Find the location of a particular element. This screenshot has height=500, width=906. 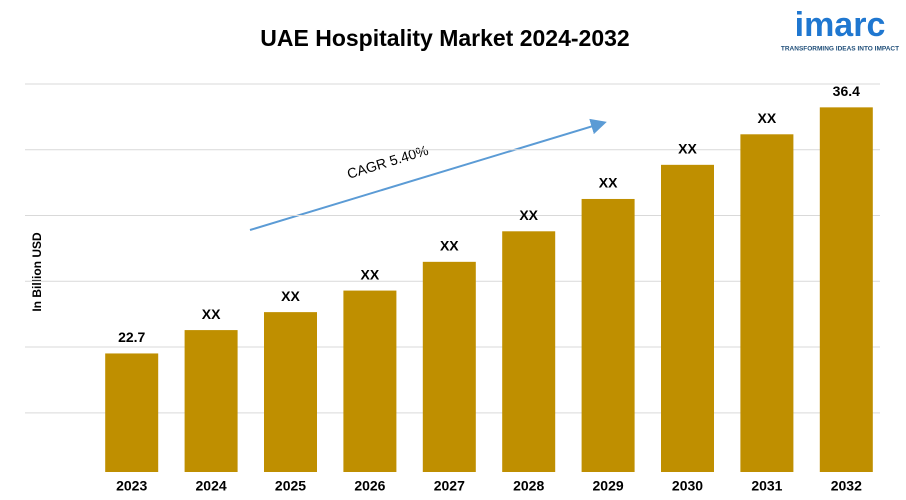

x-tick-label: 2030 is located at coordinates (687, 486).